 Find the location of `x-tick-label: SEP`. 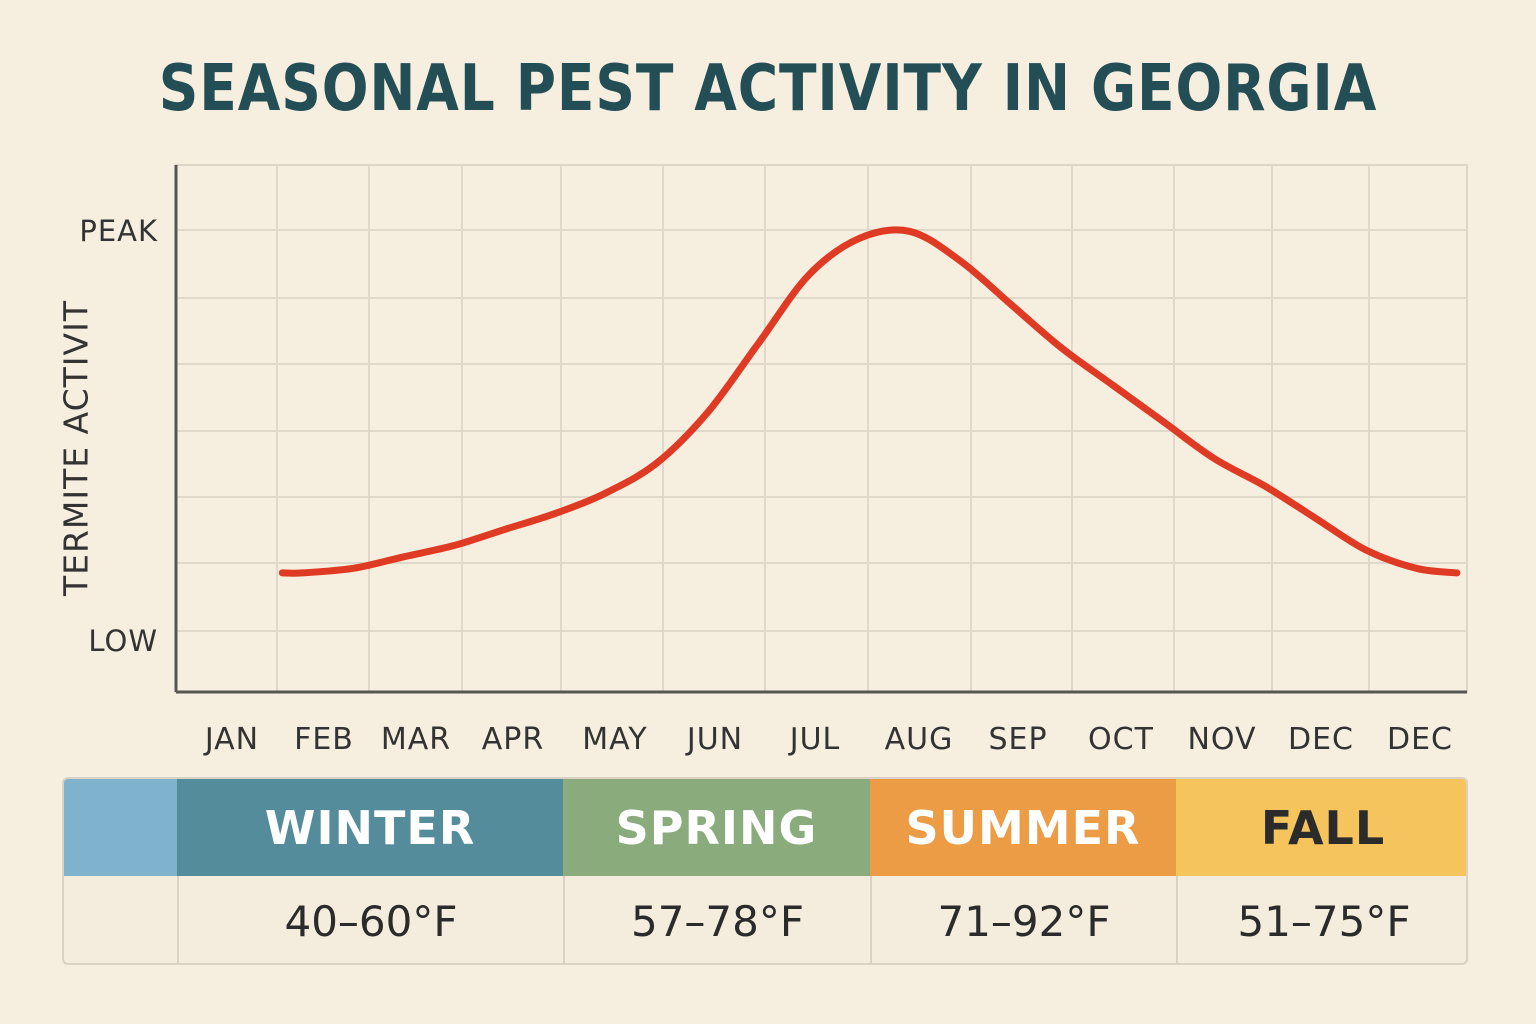

x-tick-label: SEP is located at coordinates (1017, 739).